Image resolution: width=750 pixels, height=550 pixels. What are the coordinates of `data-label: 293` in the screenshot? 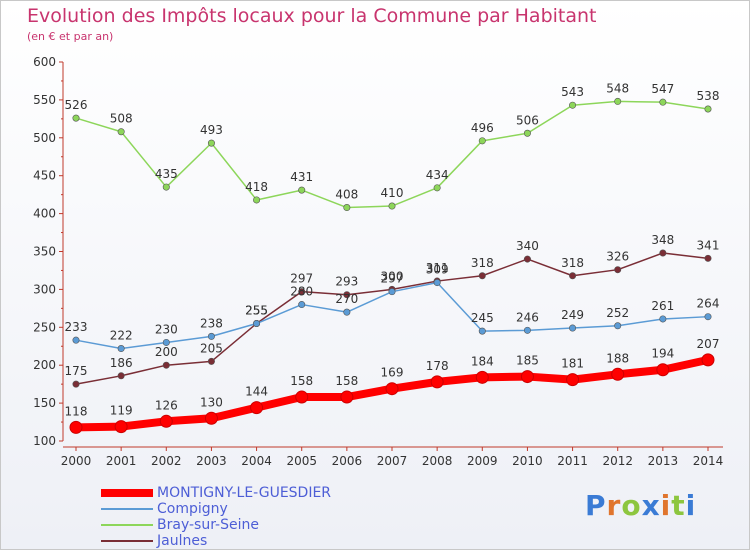 It's located at (346, 282).